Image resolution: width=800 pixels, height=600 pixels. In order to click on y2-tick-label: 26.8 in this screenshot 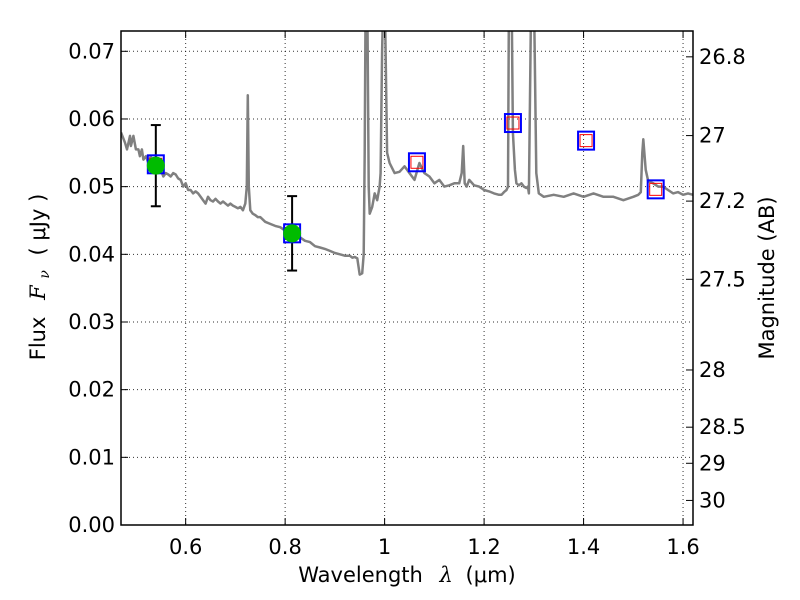, I will do `click(722, 57)`.